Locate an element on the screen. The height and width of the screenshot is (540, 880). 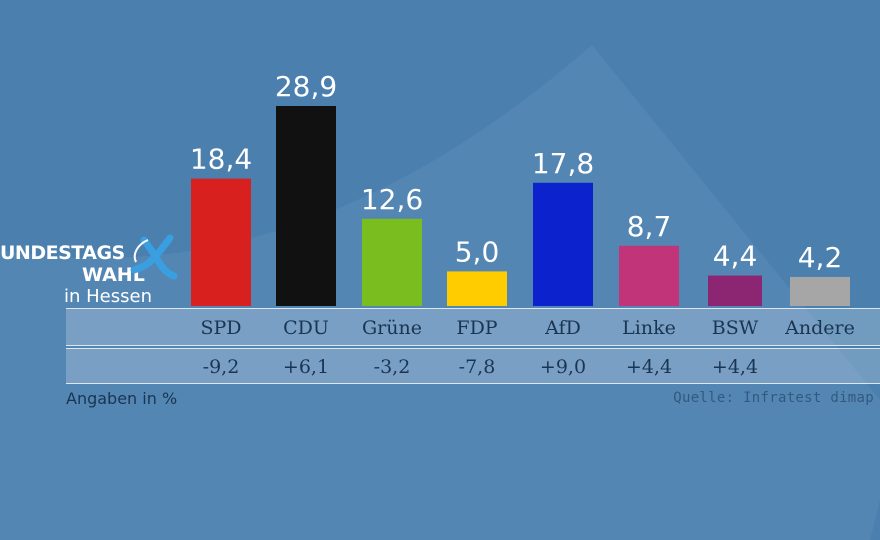
bar-afd is located at coordinates (563, 244).